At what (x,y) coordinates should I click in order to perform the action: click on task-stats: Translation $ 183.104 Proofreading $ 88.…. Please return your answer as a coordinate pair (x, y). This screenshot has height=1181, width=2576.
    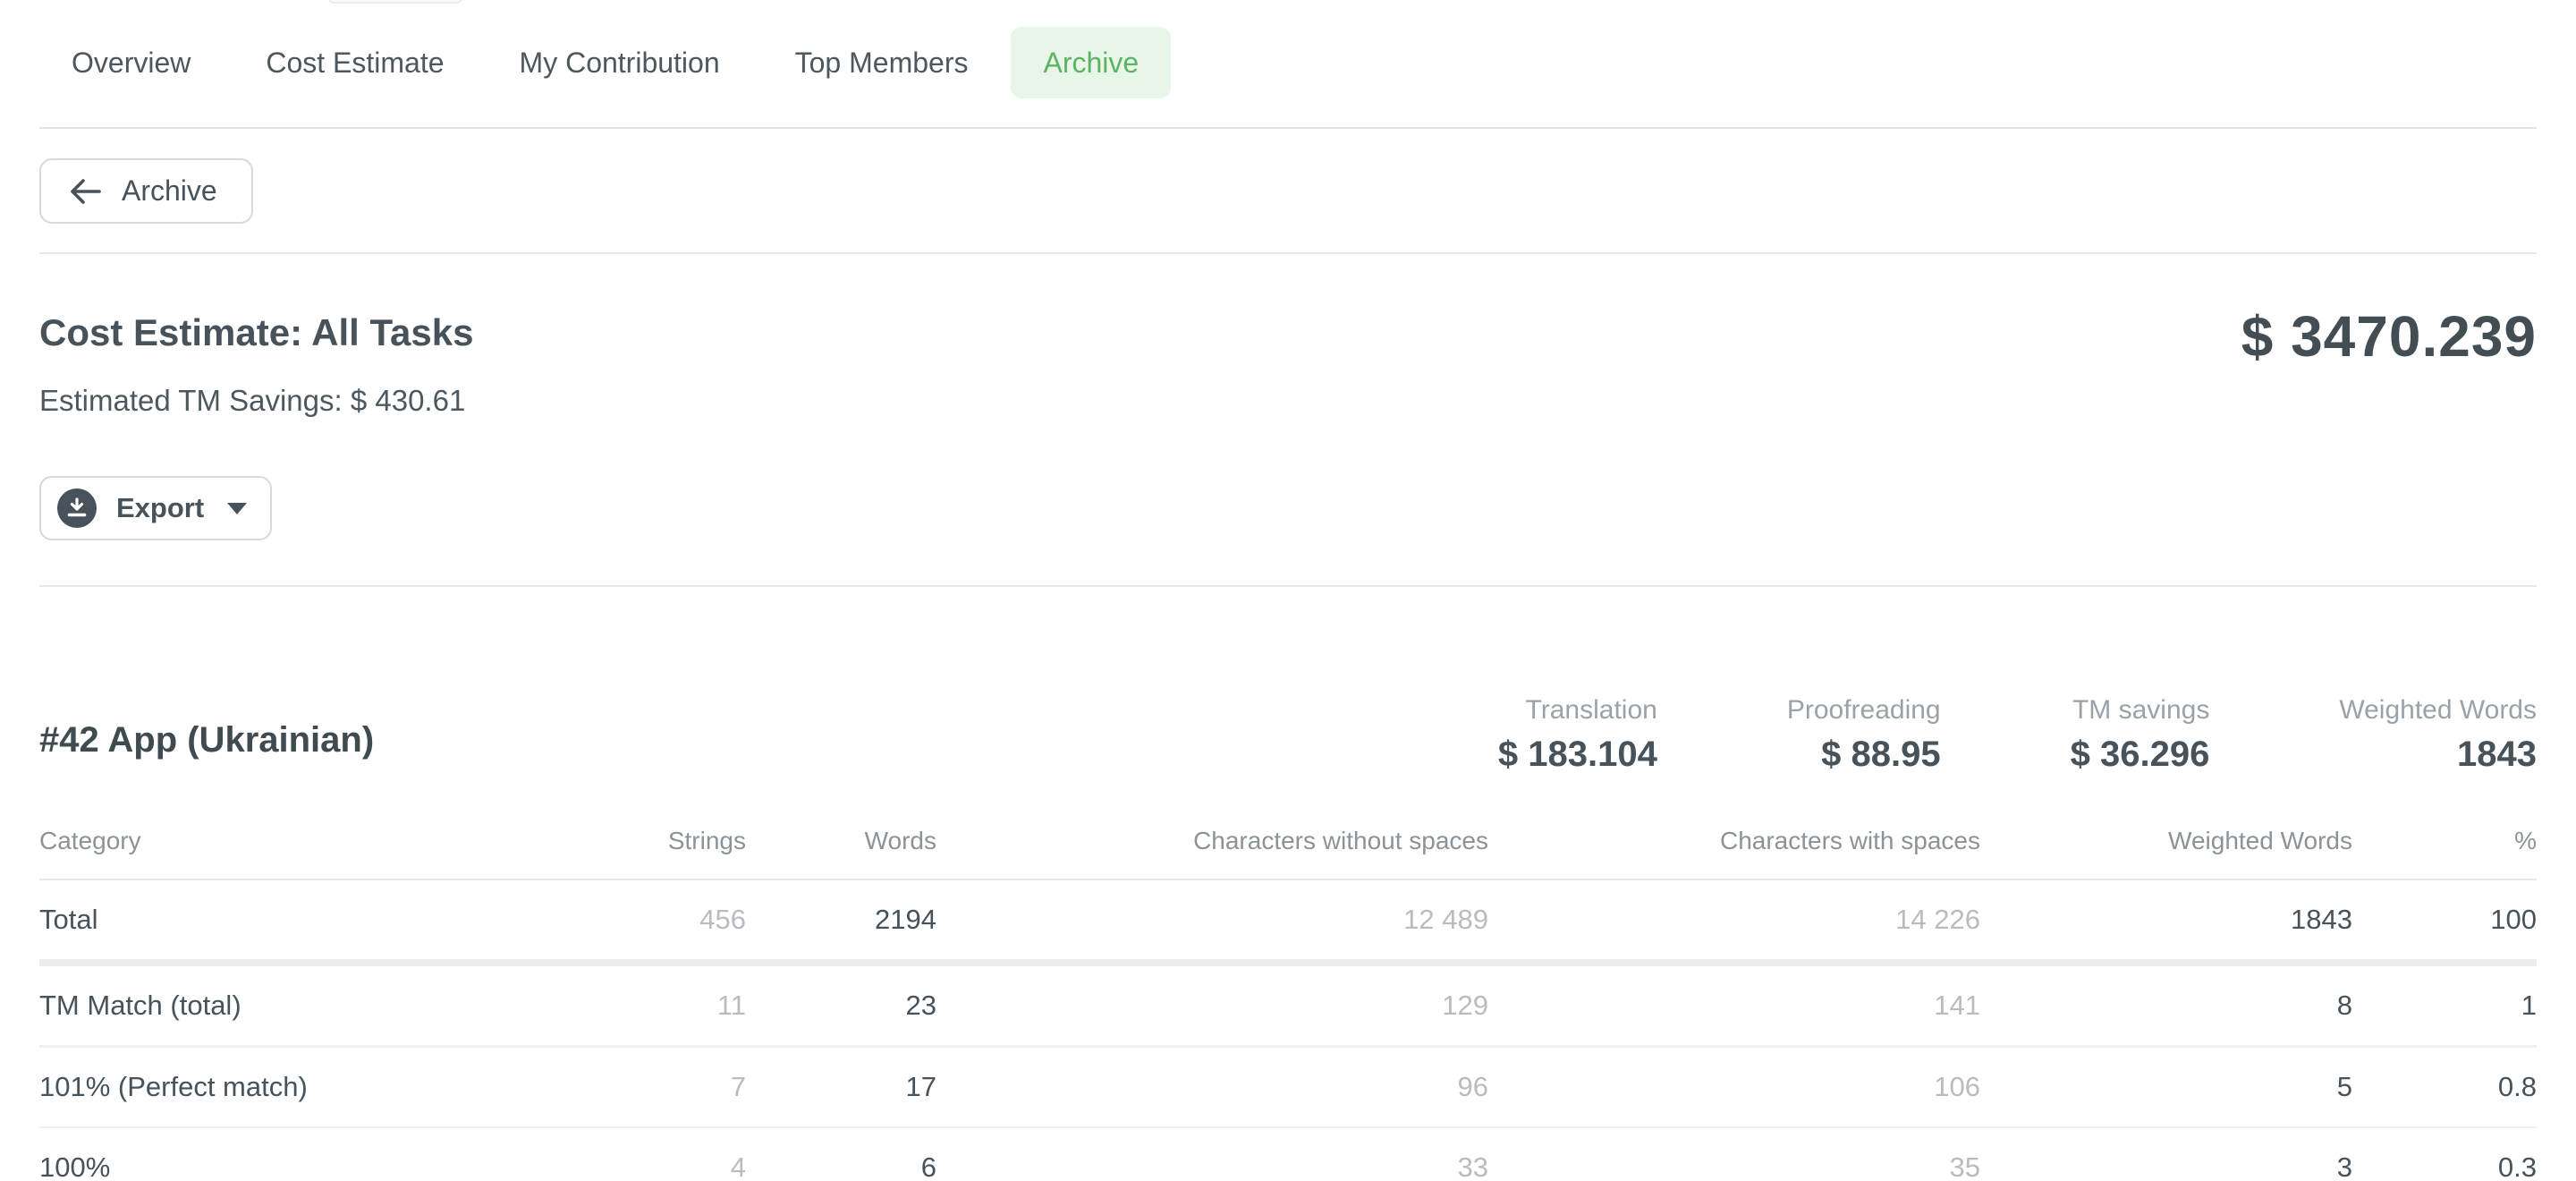
    Looking at the image, I should click on (2017, 734).